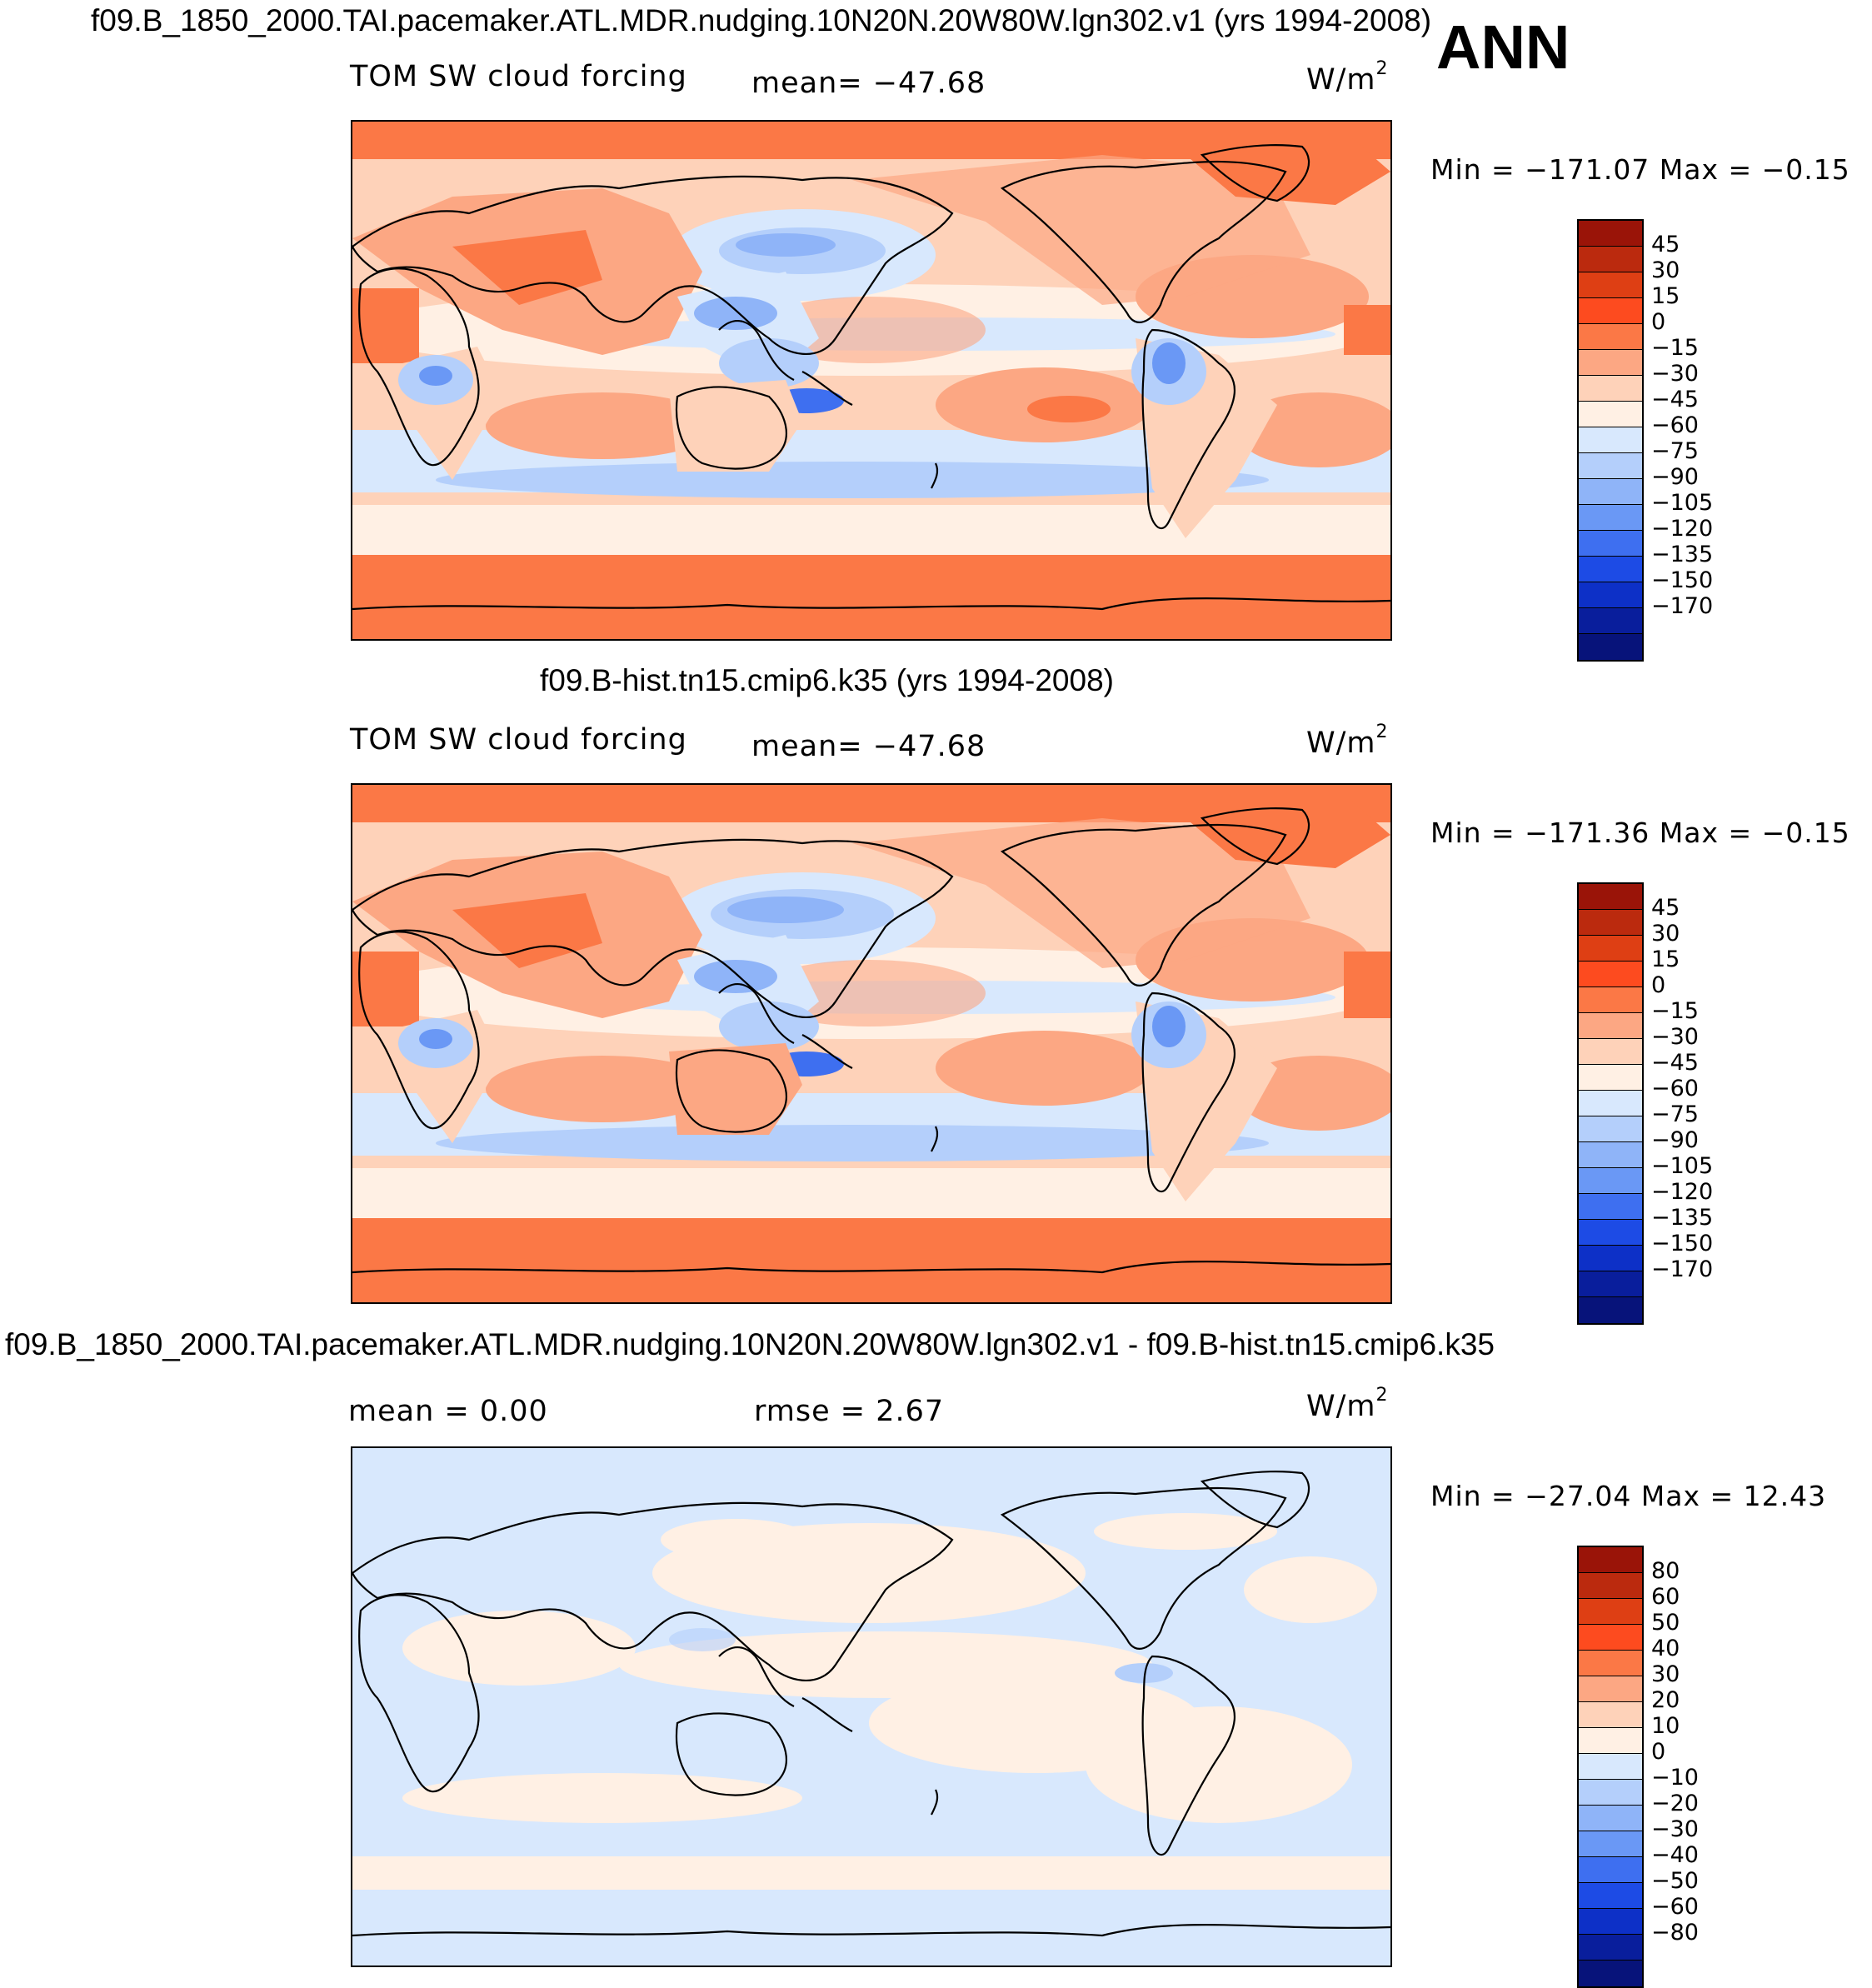  I want to click on panel-2-colorbar, so click(1610, 1103).